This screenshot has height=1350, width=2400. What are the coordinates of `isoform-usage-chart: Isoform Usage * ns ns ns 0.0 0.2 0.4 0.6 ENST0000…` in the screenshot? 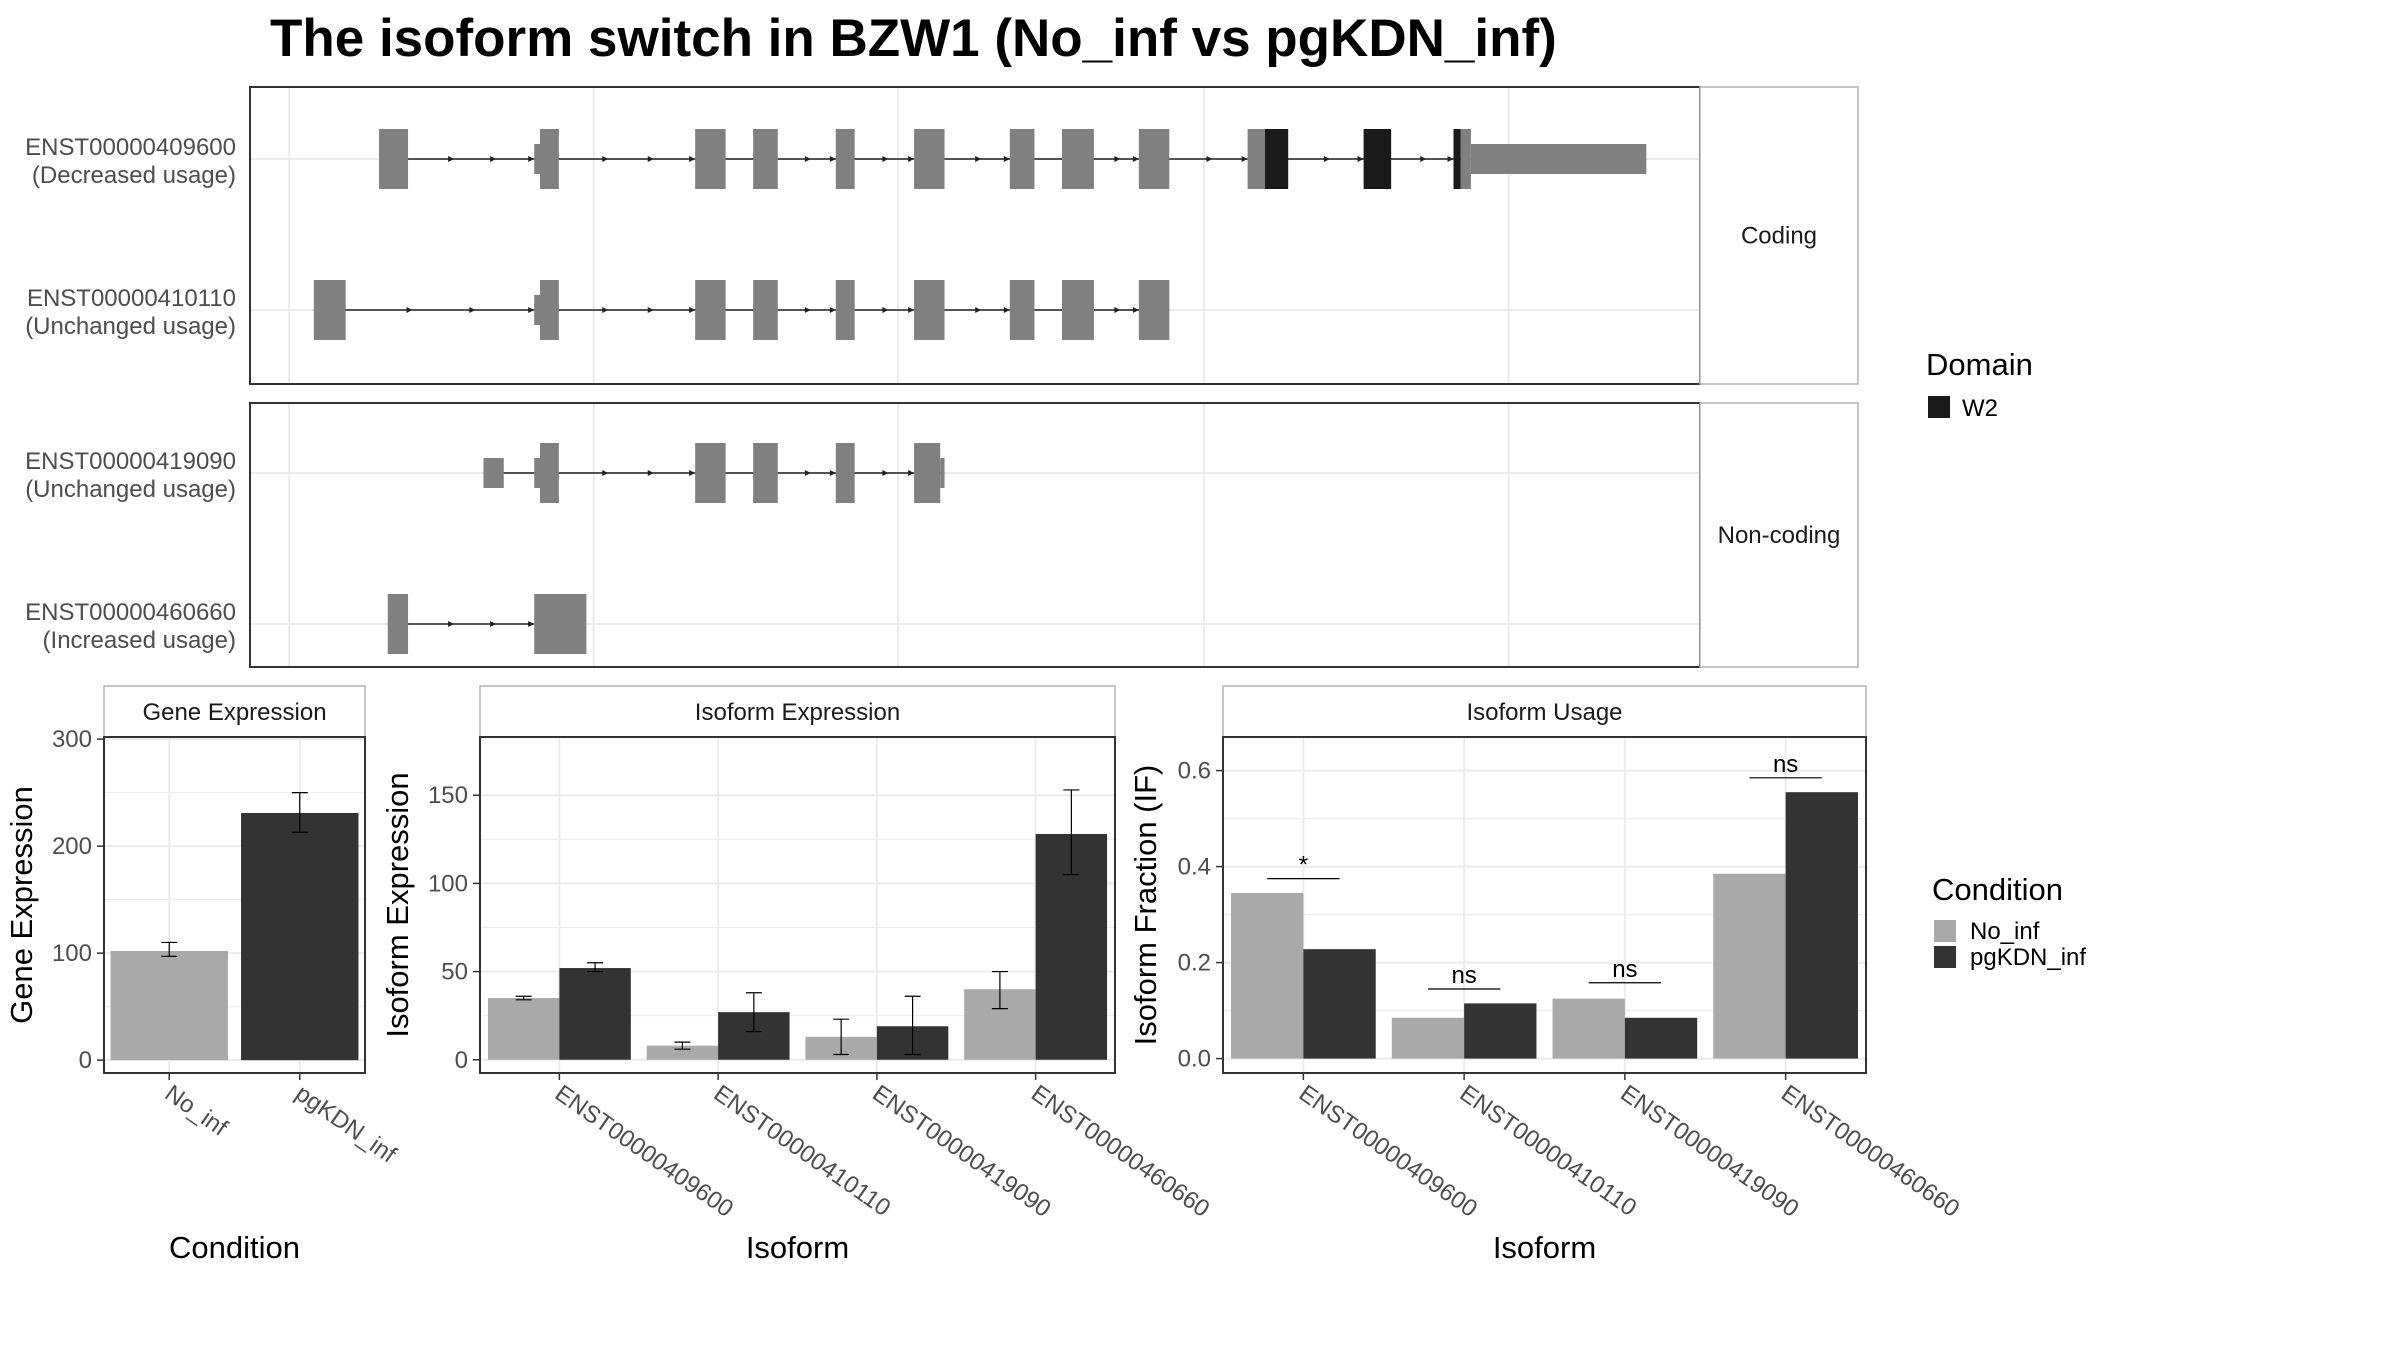 It's located at (1546, 975).